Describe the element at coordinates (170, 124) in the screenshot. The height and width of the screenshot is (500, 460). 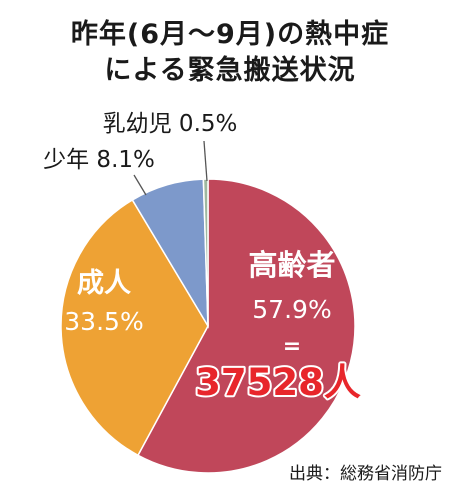
I see `label-infant: 乳幼児 0.5%` at that location.